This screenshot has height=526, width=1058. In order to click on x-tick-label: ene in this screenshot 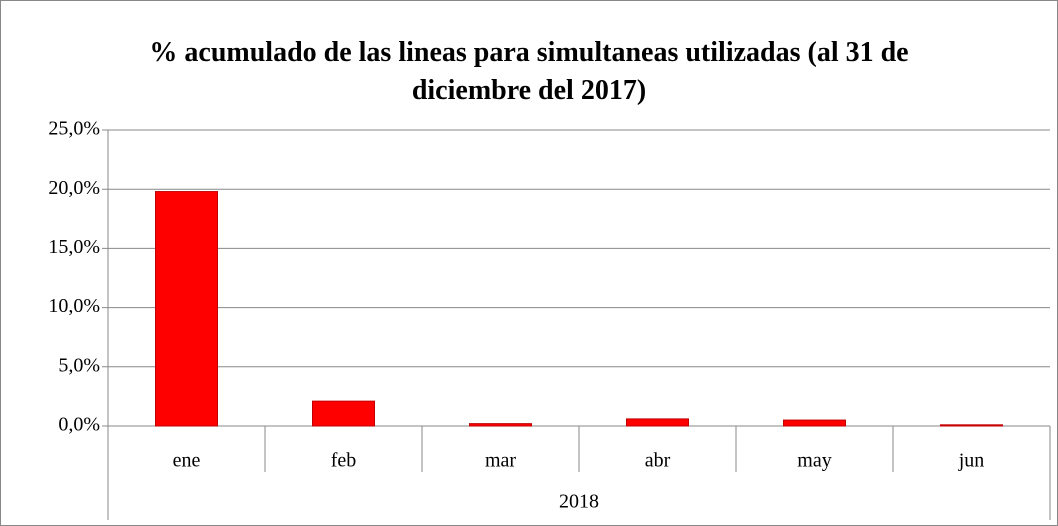, I will do `click(187, 461)`.